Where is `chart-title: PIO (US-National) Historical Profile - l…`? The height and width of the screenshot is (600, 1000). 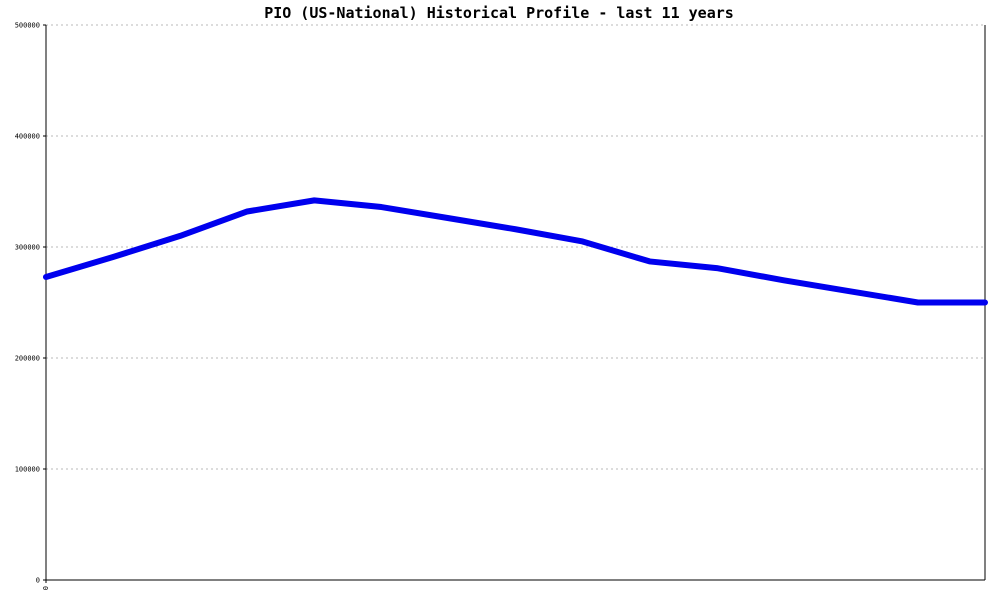 chart-title: PIO (US-National) Historical Profile - l… is located at coordinates (499, 13).